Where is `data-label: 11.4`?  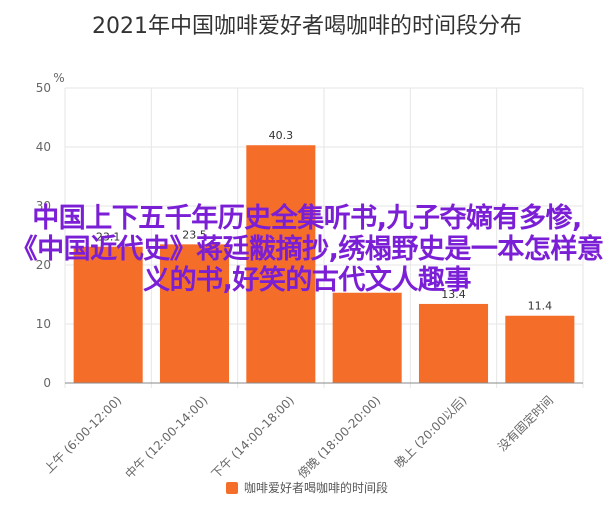
data-label: 11.4 is located at coordinates (540, 306).